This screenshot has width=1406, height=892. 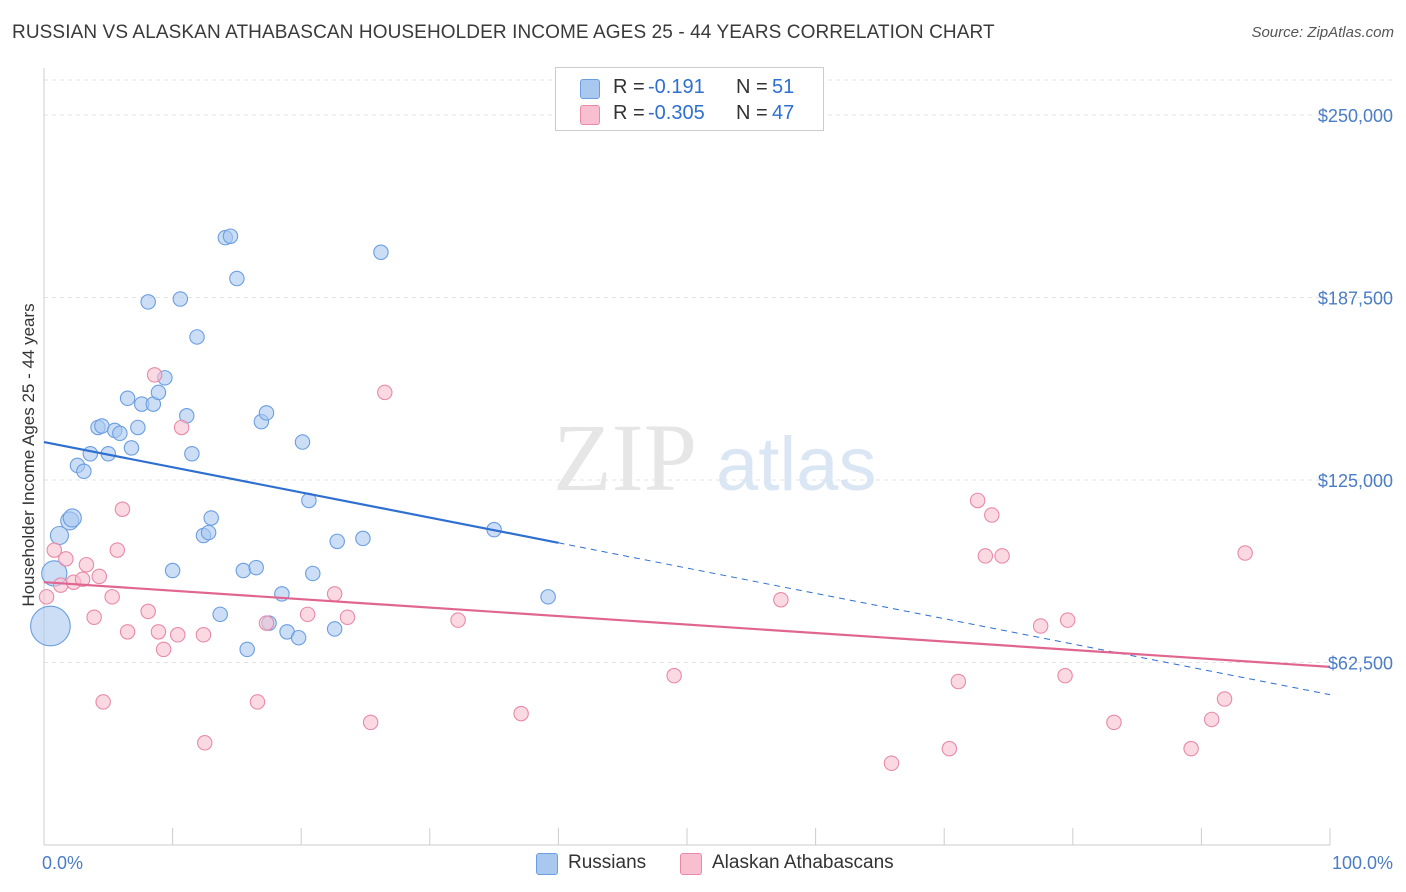 What do you see at coordinates (607, 862) in the screenshot?
I see `legend-label-russians: Russians` at bounding box center [607, 862].